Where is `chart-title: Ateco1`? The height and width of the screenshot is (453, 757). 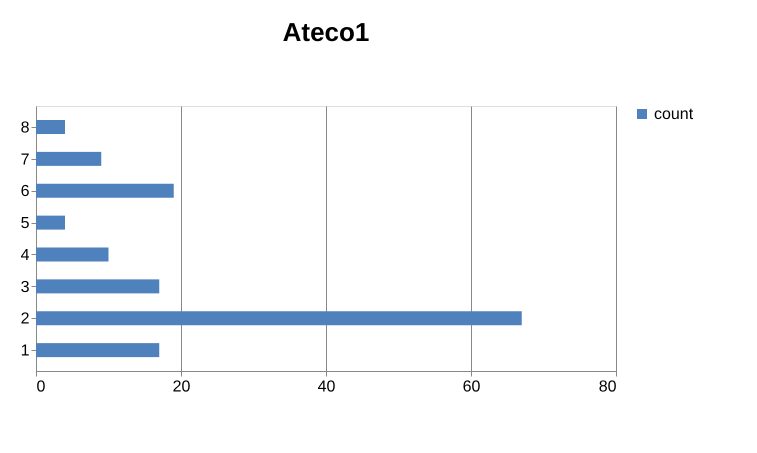 chart-title: Ateco1 is located at coordinates (326, 32).